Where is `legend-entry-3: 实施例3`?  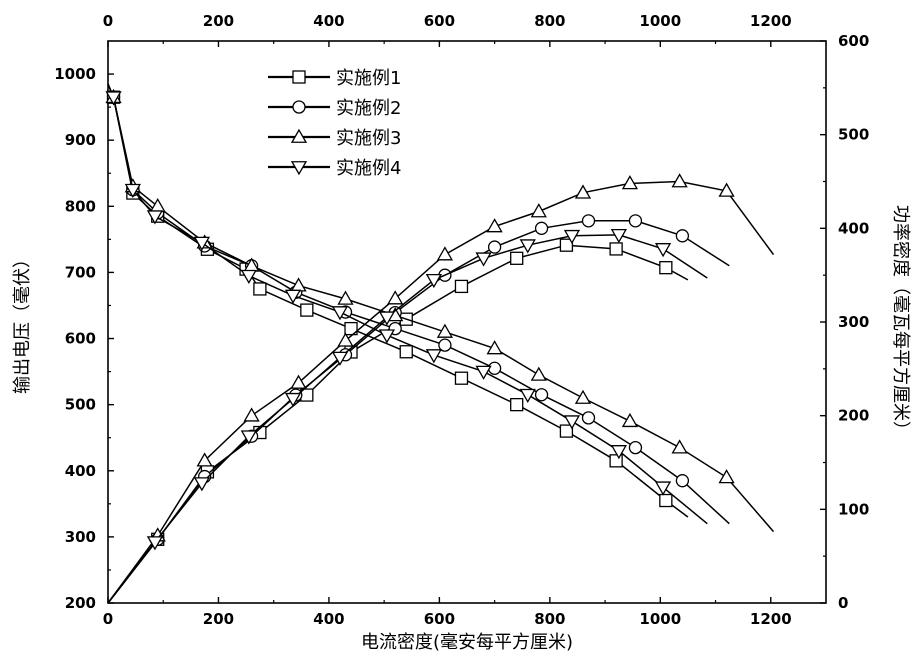
legend-entry-3: 实施例3 is located at coordinates (334, 138).